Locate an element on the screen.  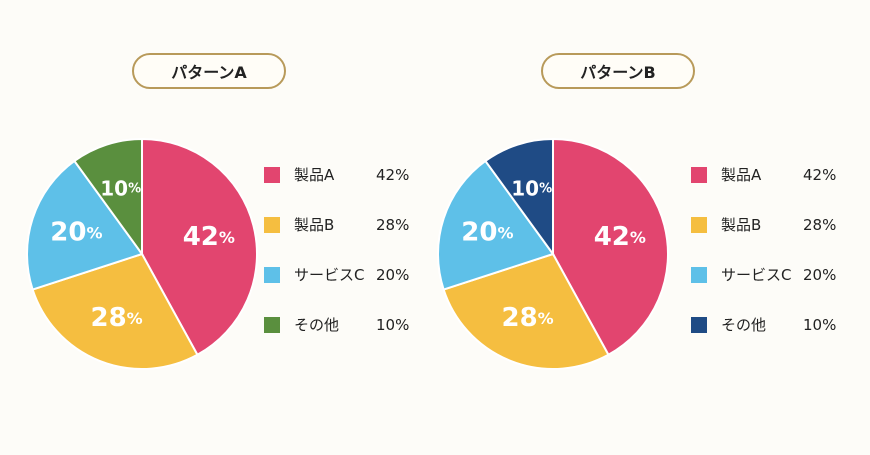
chart-title-b: パターンB is located at coordinates (618, 71).